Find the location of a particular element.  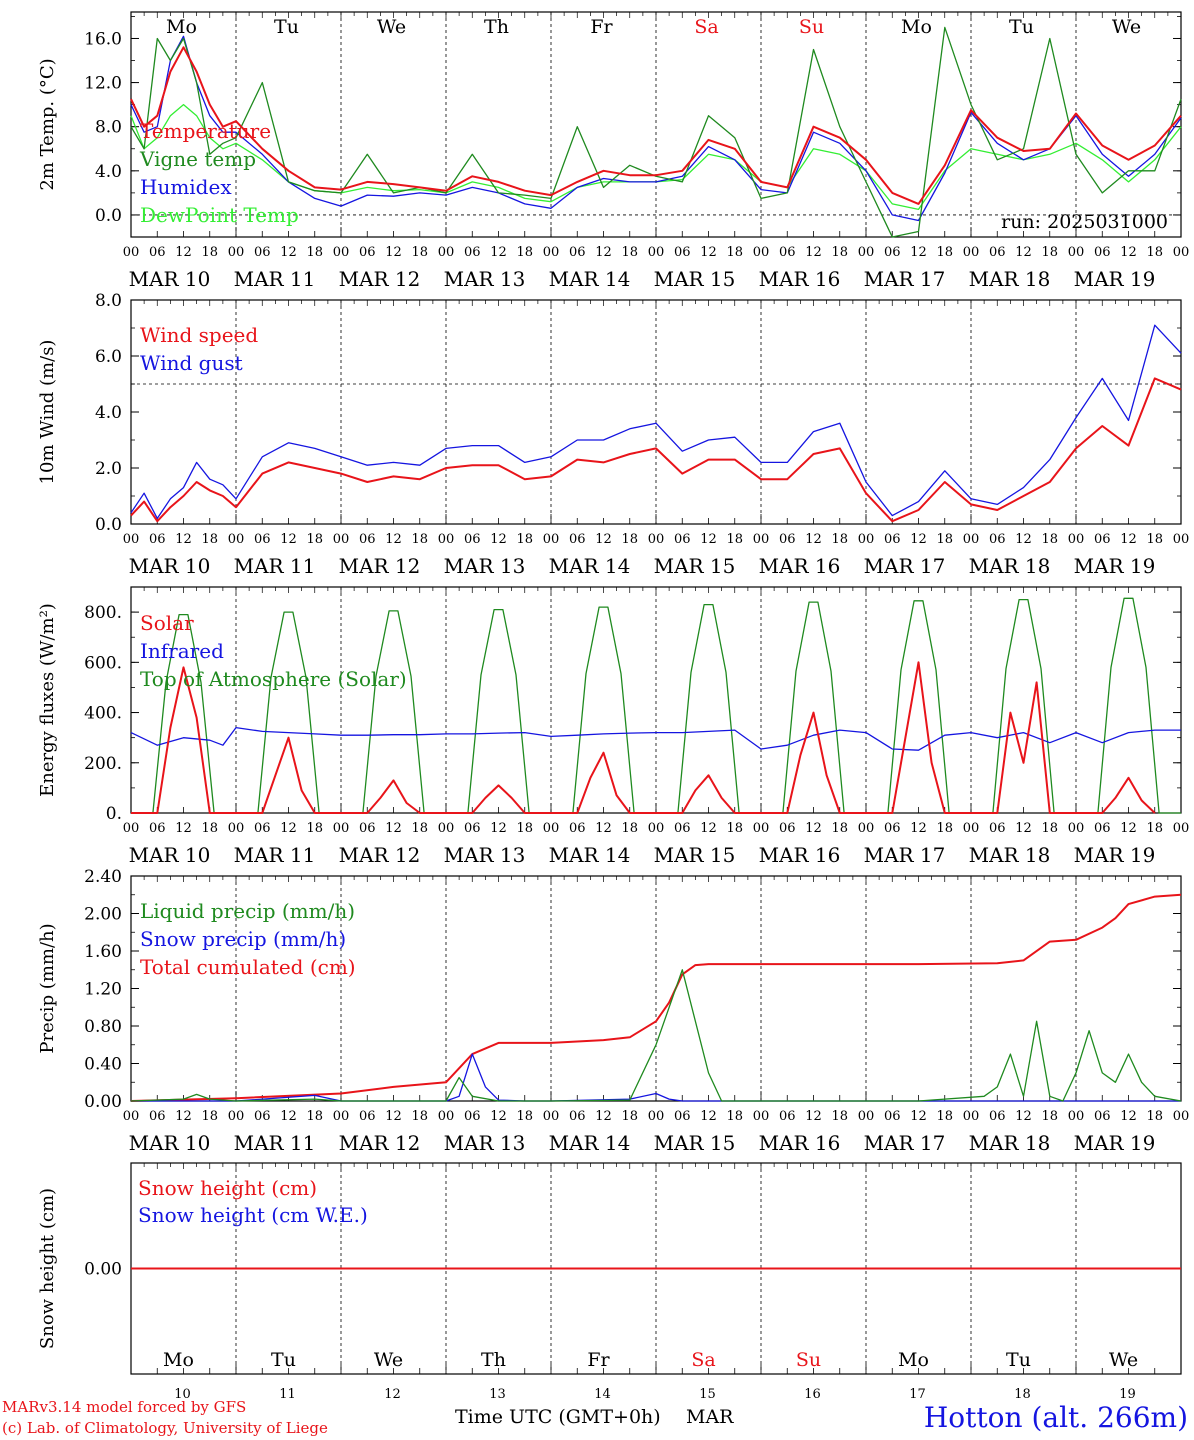

legend-entry: Total cumulated (cm) is located at coordinates (248, 967).